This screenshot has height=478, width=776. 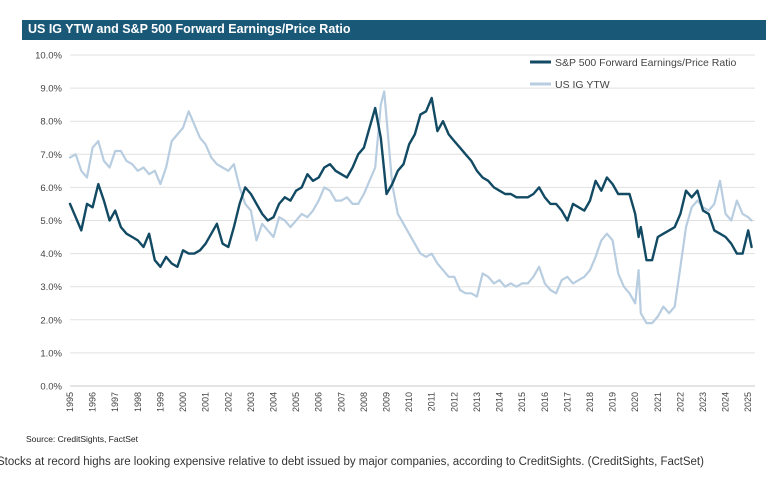 I want to click on y-tick-label: 10.0%, so click(x=48, y=56).